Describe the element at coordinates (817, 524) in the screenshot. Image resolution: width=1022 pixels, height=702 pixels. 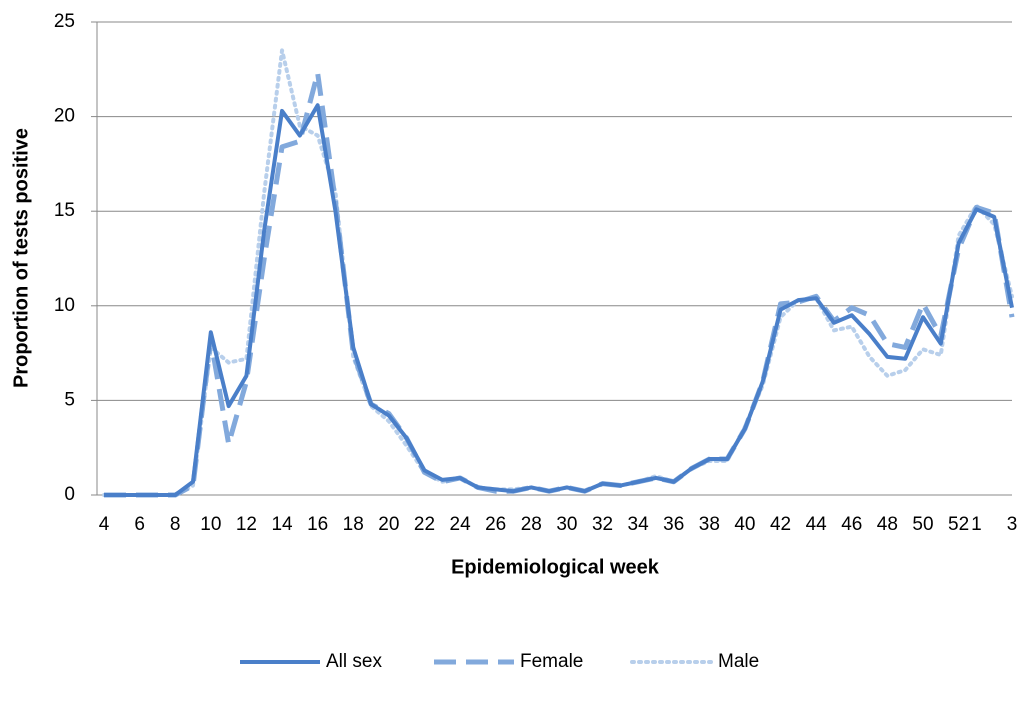
I see `x-tick-label: 44` at that location.